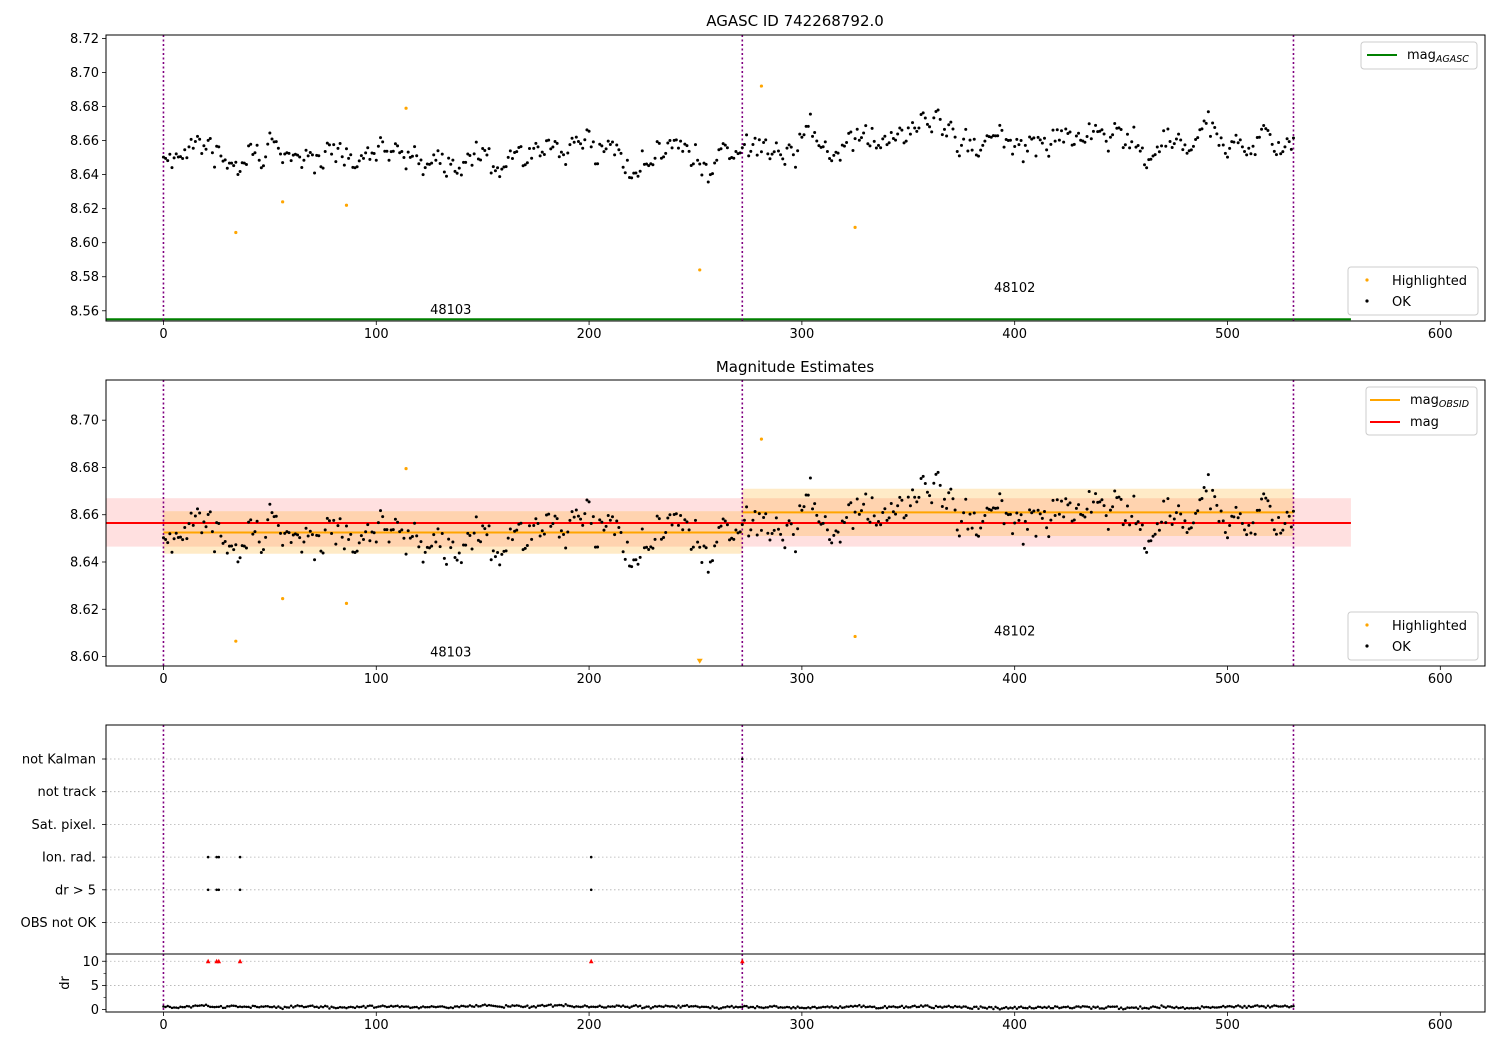 The image size is (1500, 1050). Describe the element at coordinates (795, 21) in the screenshot. I see `figure-title: AGASC ID 742268792.0` at that location.